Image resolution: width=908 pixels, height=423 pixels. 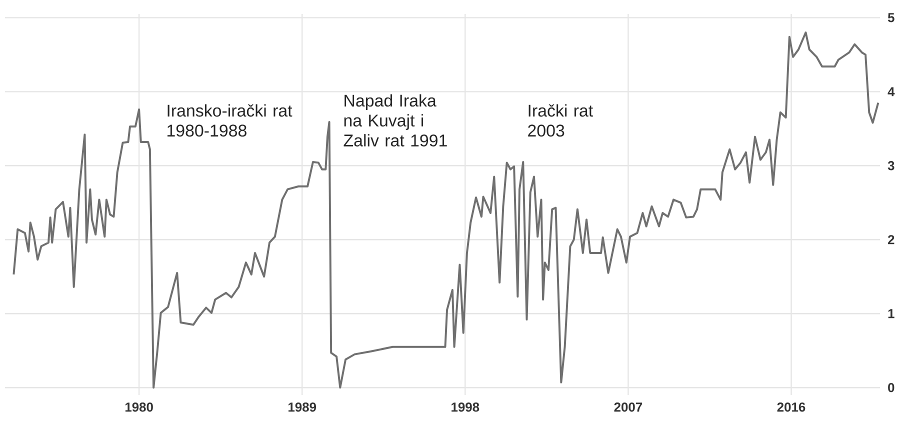 What do you see at coordinates (395, 120) in the screenshot?
I see `annotation: Napad Iraka na Kuvajt i Zaliv rat 1991` at bounding box center [395, 120].